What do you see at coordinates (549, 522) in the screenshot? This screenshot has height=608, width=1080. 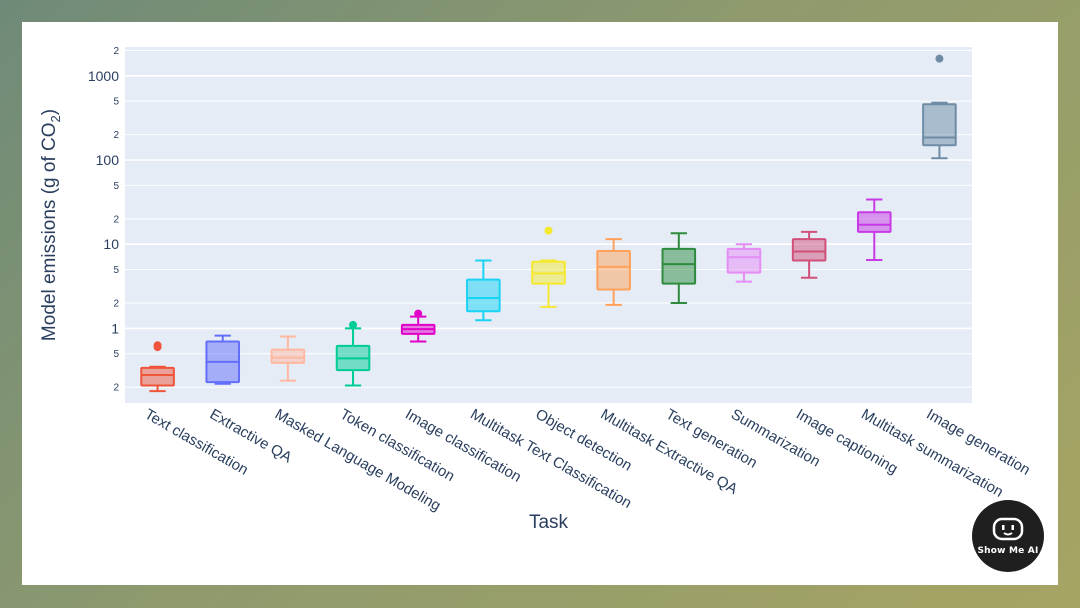 I see `x-axis-title: Task` at bounding box center [549, 522].